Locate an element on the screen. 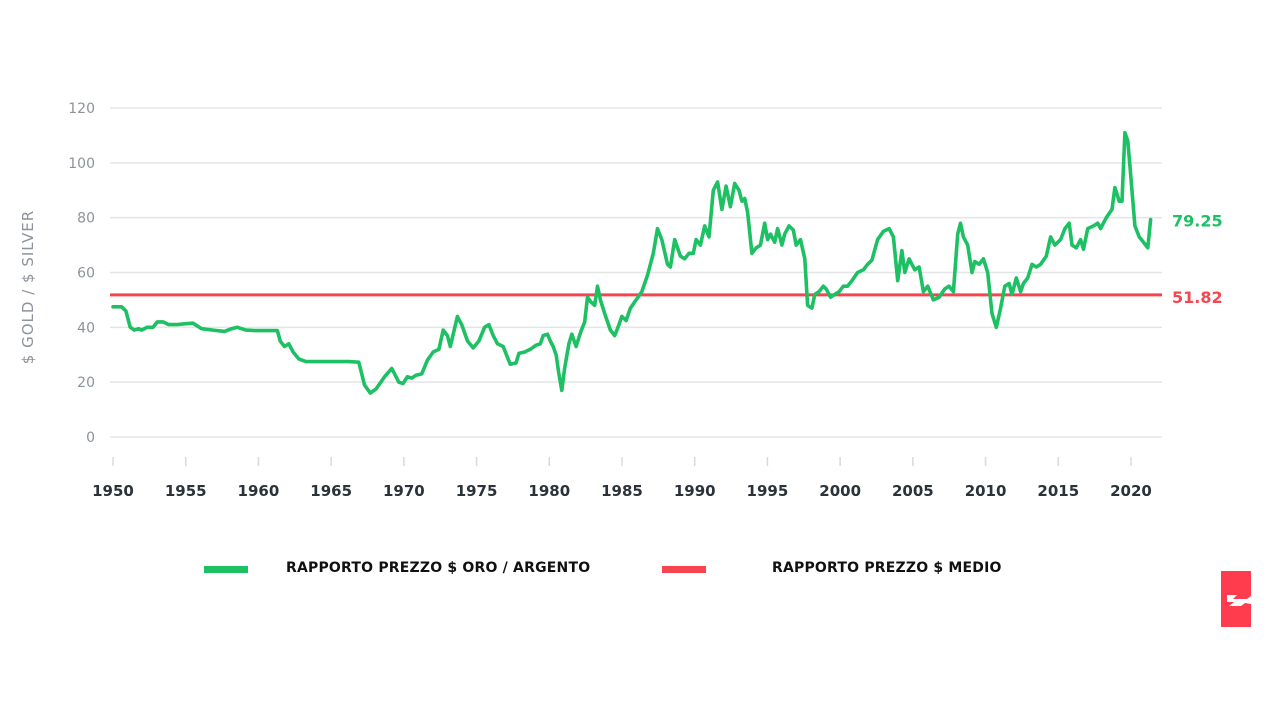  y-tick-label: 0 is located at coordinates (90, 438).